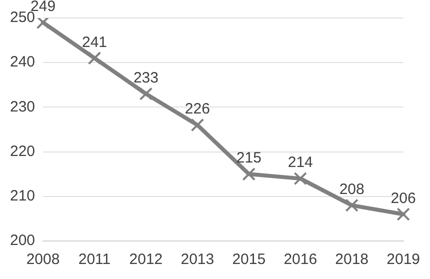 This screenshot has width=430, height=279. What do you see at coordinates (145, 77) in the screenshot?
I see `data-label: 233` at bounding box center [145, 77].